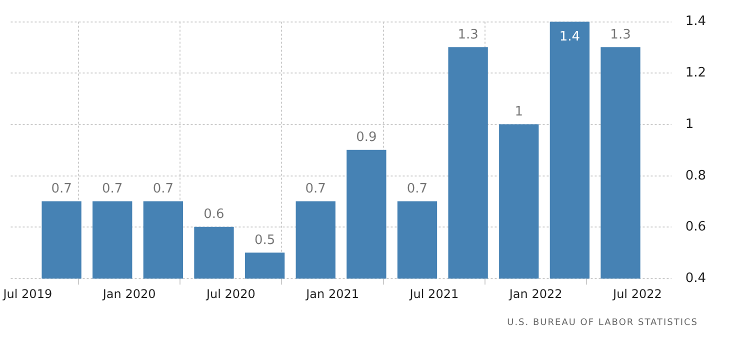 The image size is (730, 340). Describe the element at coordinates (569, 37) in the screenshot. I see `data-label: 1.4` at that location.